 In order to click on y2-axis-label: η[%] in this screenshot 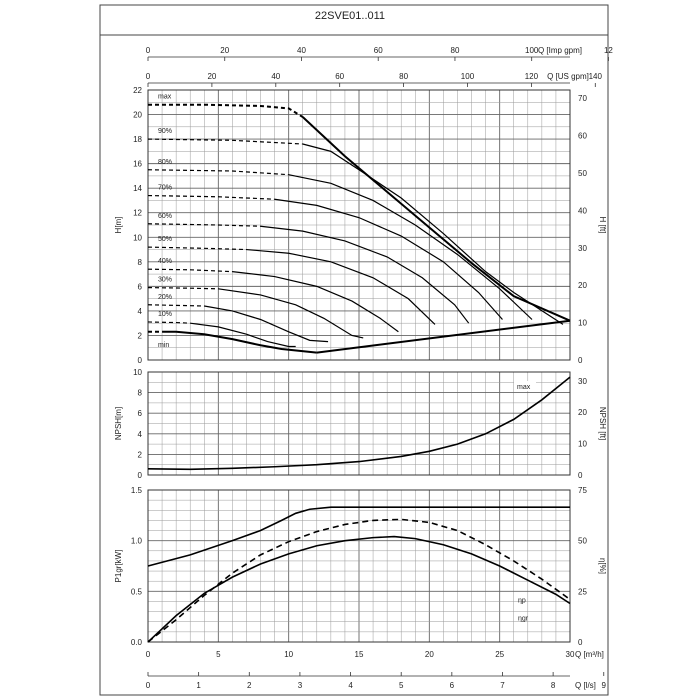, I will do `click(602, 566)`.